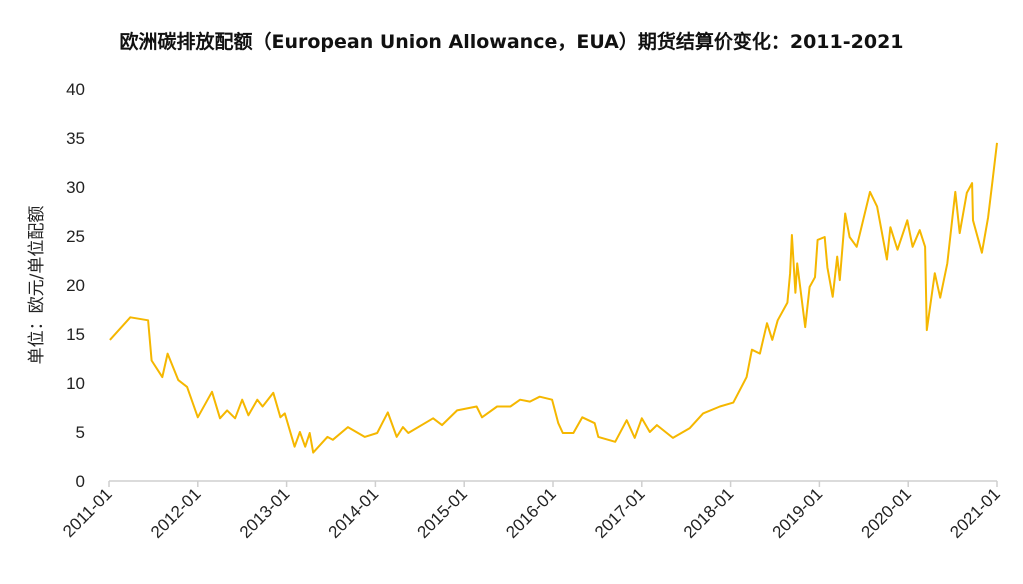 The width and height of the screenshot is (1023, 584). What do you see at coordinates (354, 513) in the screenshot?
I see `x-tick-label: 2014-01` at bounding box center [354, 513].